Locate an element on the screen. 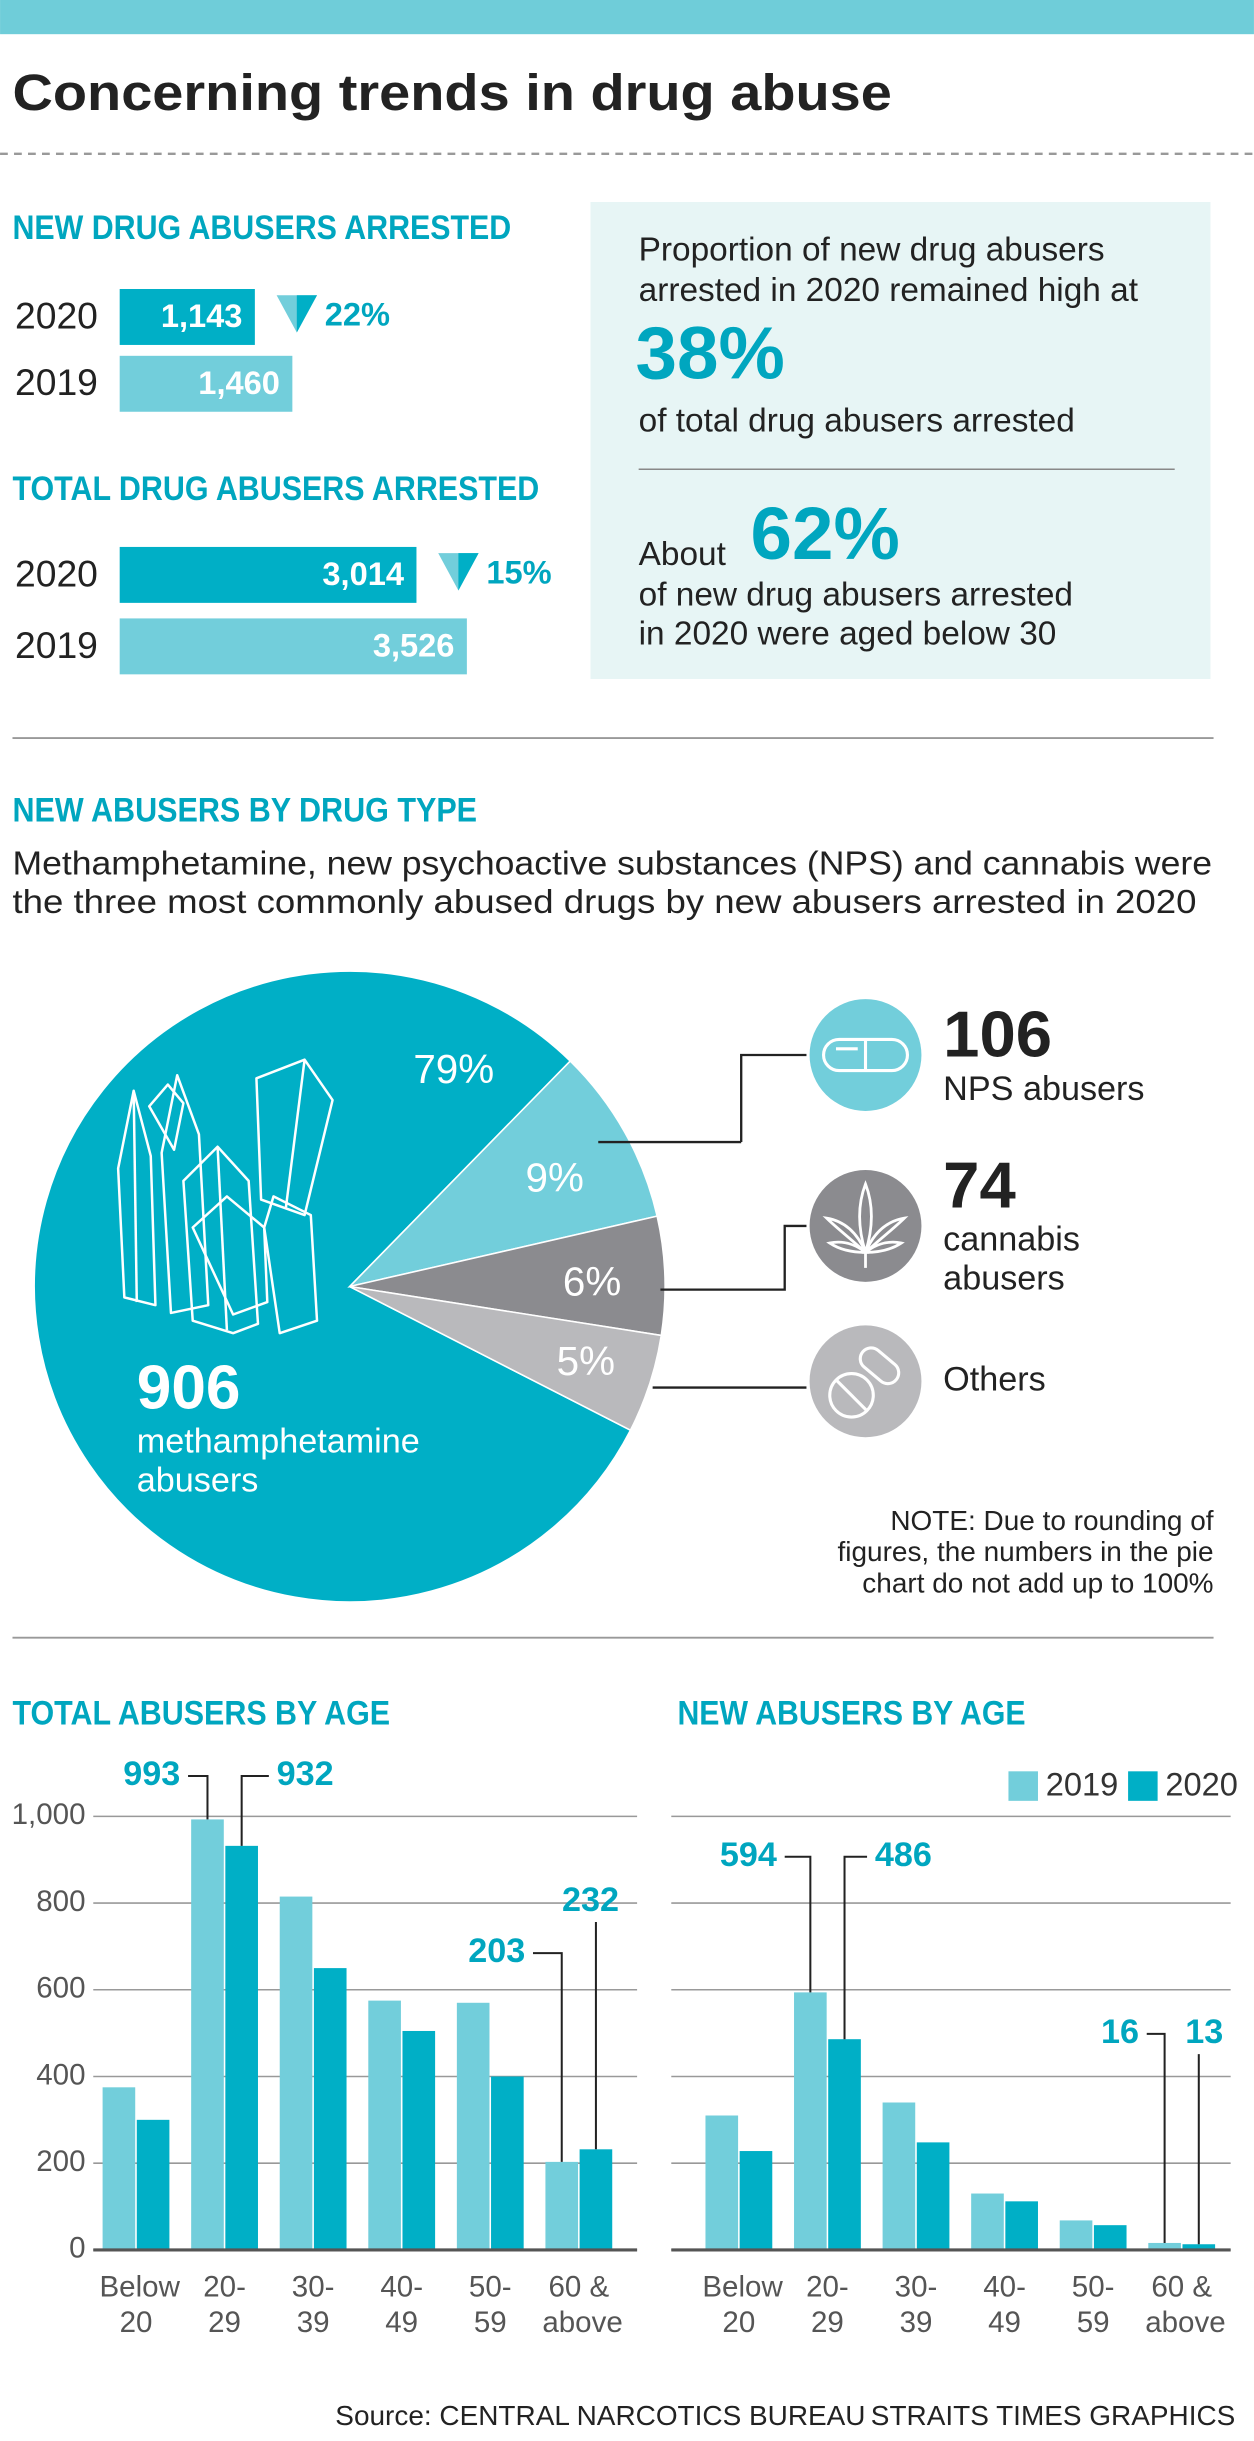 The image size is (1254, 2441). panel-text: in 2020 were aged below 30 is located at coordinates (848, 633).